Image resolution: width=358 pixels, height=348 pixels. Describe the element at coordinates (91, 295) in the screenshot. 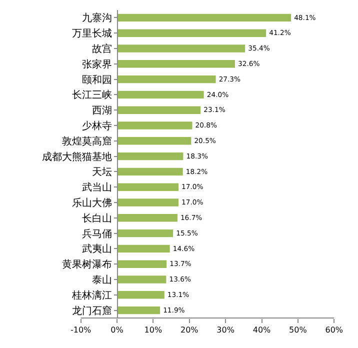

I see `y-tick-label: 桂林漓江` at that location.